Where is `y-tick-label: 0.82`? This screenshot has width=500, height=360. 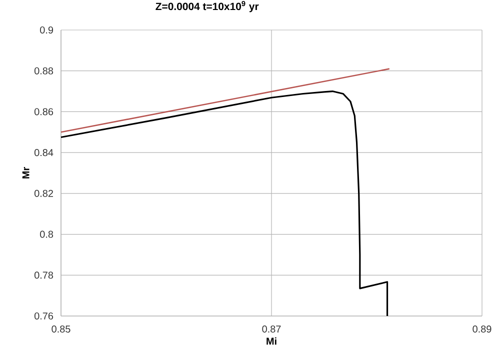 y-tick-label: 0.82 is located at coordinates (43, 193).